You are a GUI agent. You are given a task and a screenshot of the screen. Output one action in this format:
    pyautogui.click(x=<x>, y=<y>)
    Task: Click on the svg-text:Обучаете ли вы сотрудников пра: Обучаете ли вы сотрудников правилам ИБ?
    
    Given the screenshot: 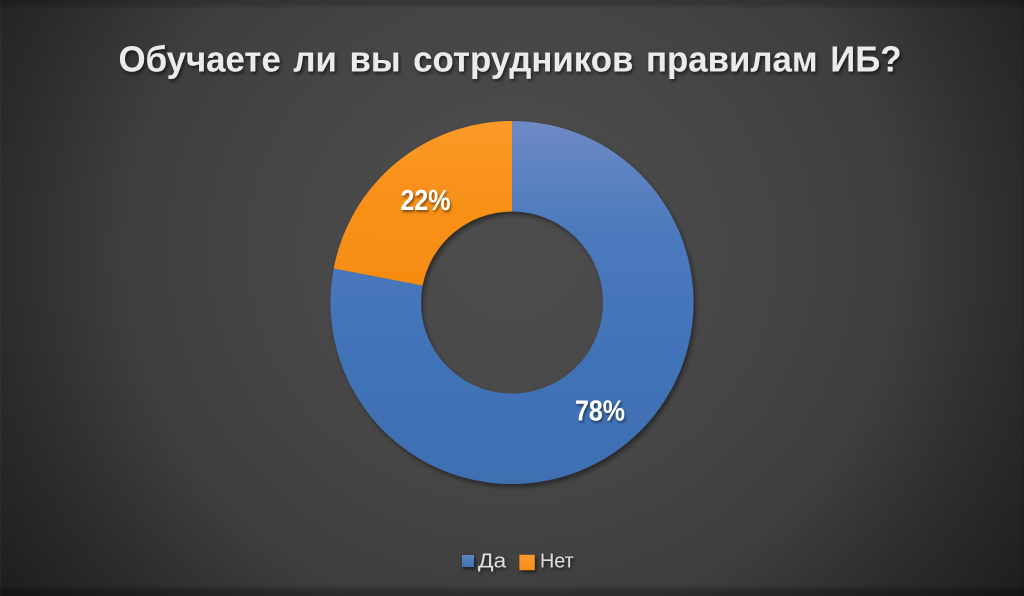 What is the action you would take?
    pyautogui.click(x=510, y=59)
    